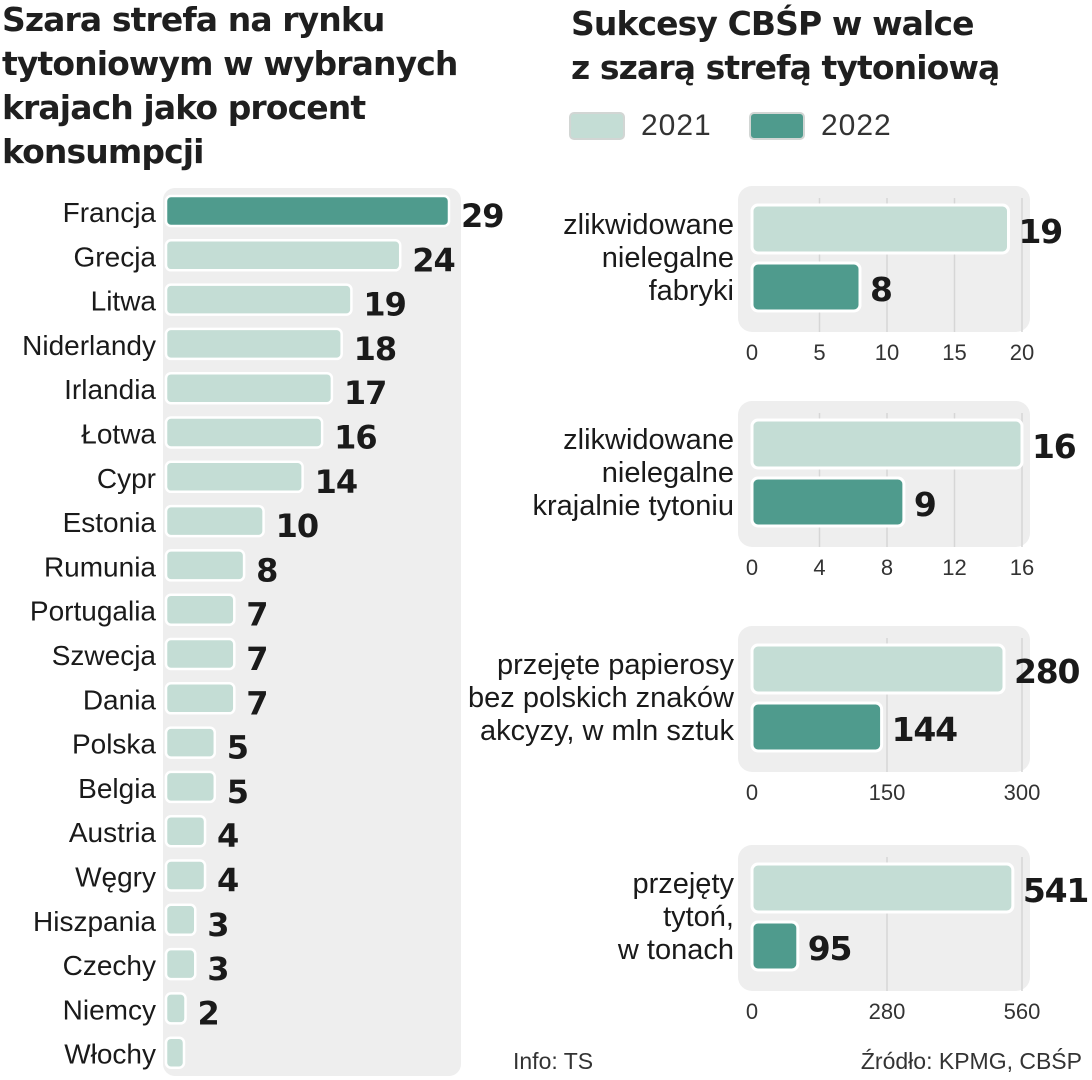  Describe the element at coordinates (355, 438) in the screenshot. I see `country-value-lotwa: 16` at that location.